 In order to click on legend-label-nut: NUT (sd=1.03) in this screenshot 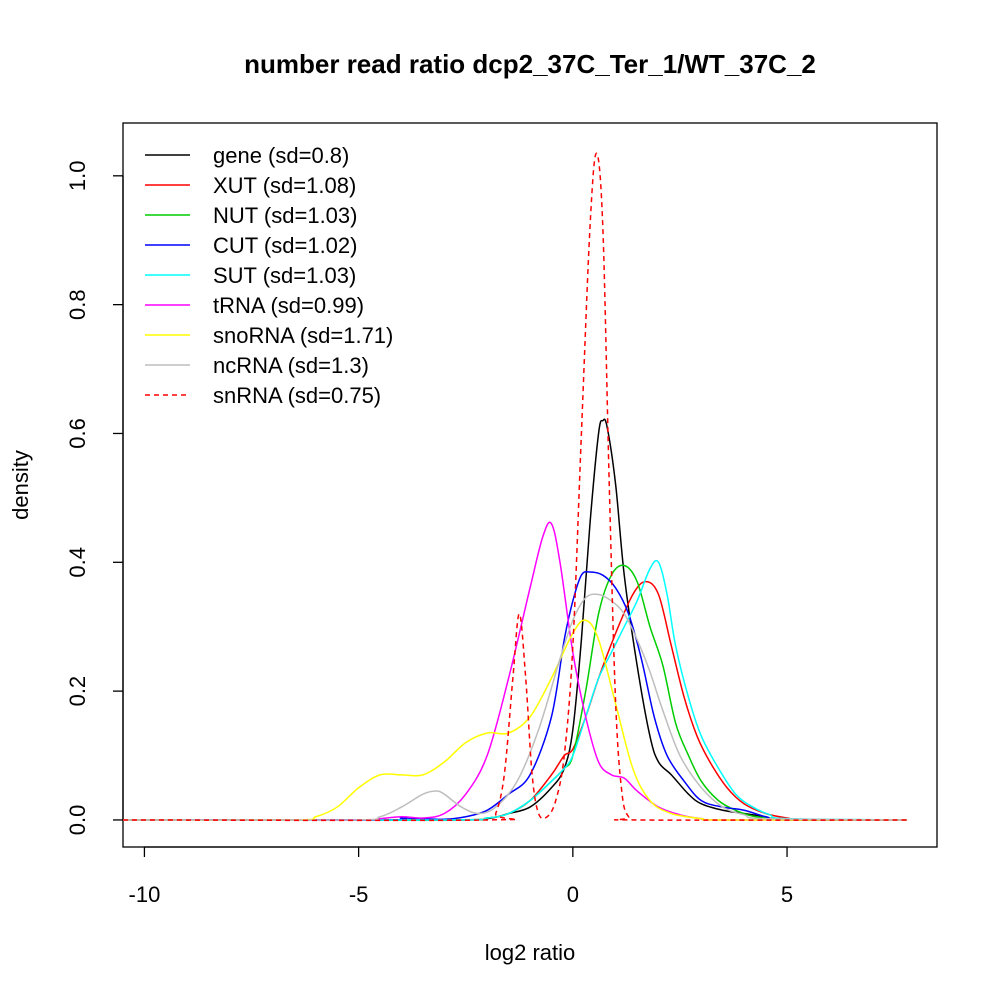, I will do `click(285, 215)`.